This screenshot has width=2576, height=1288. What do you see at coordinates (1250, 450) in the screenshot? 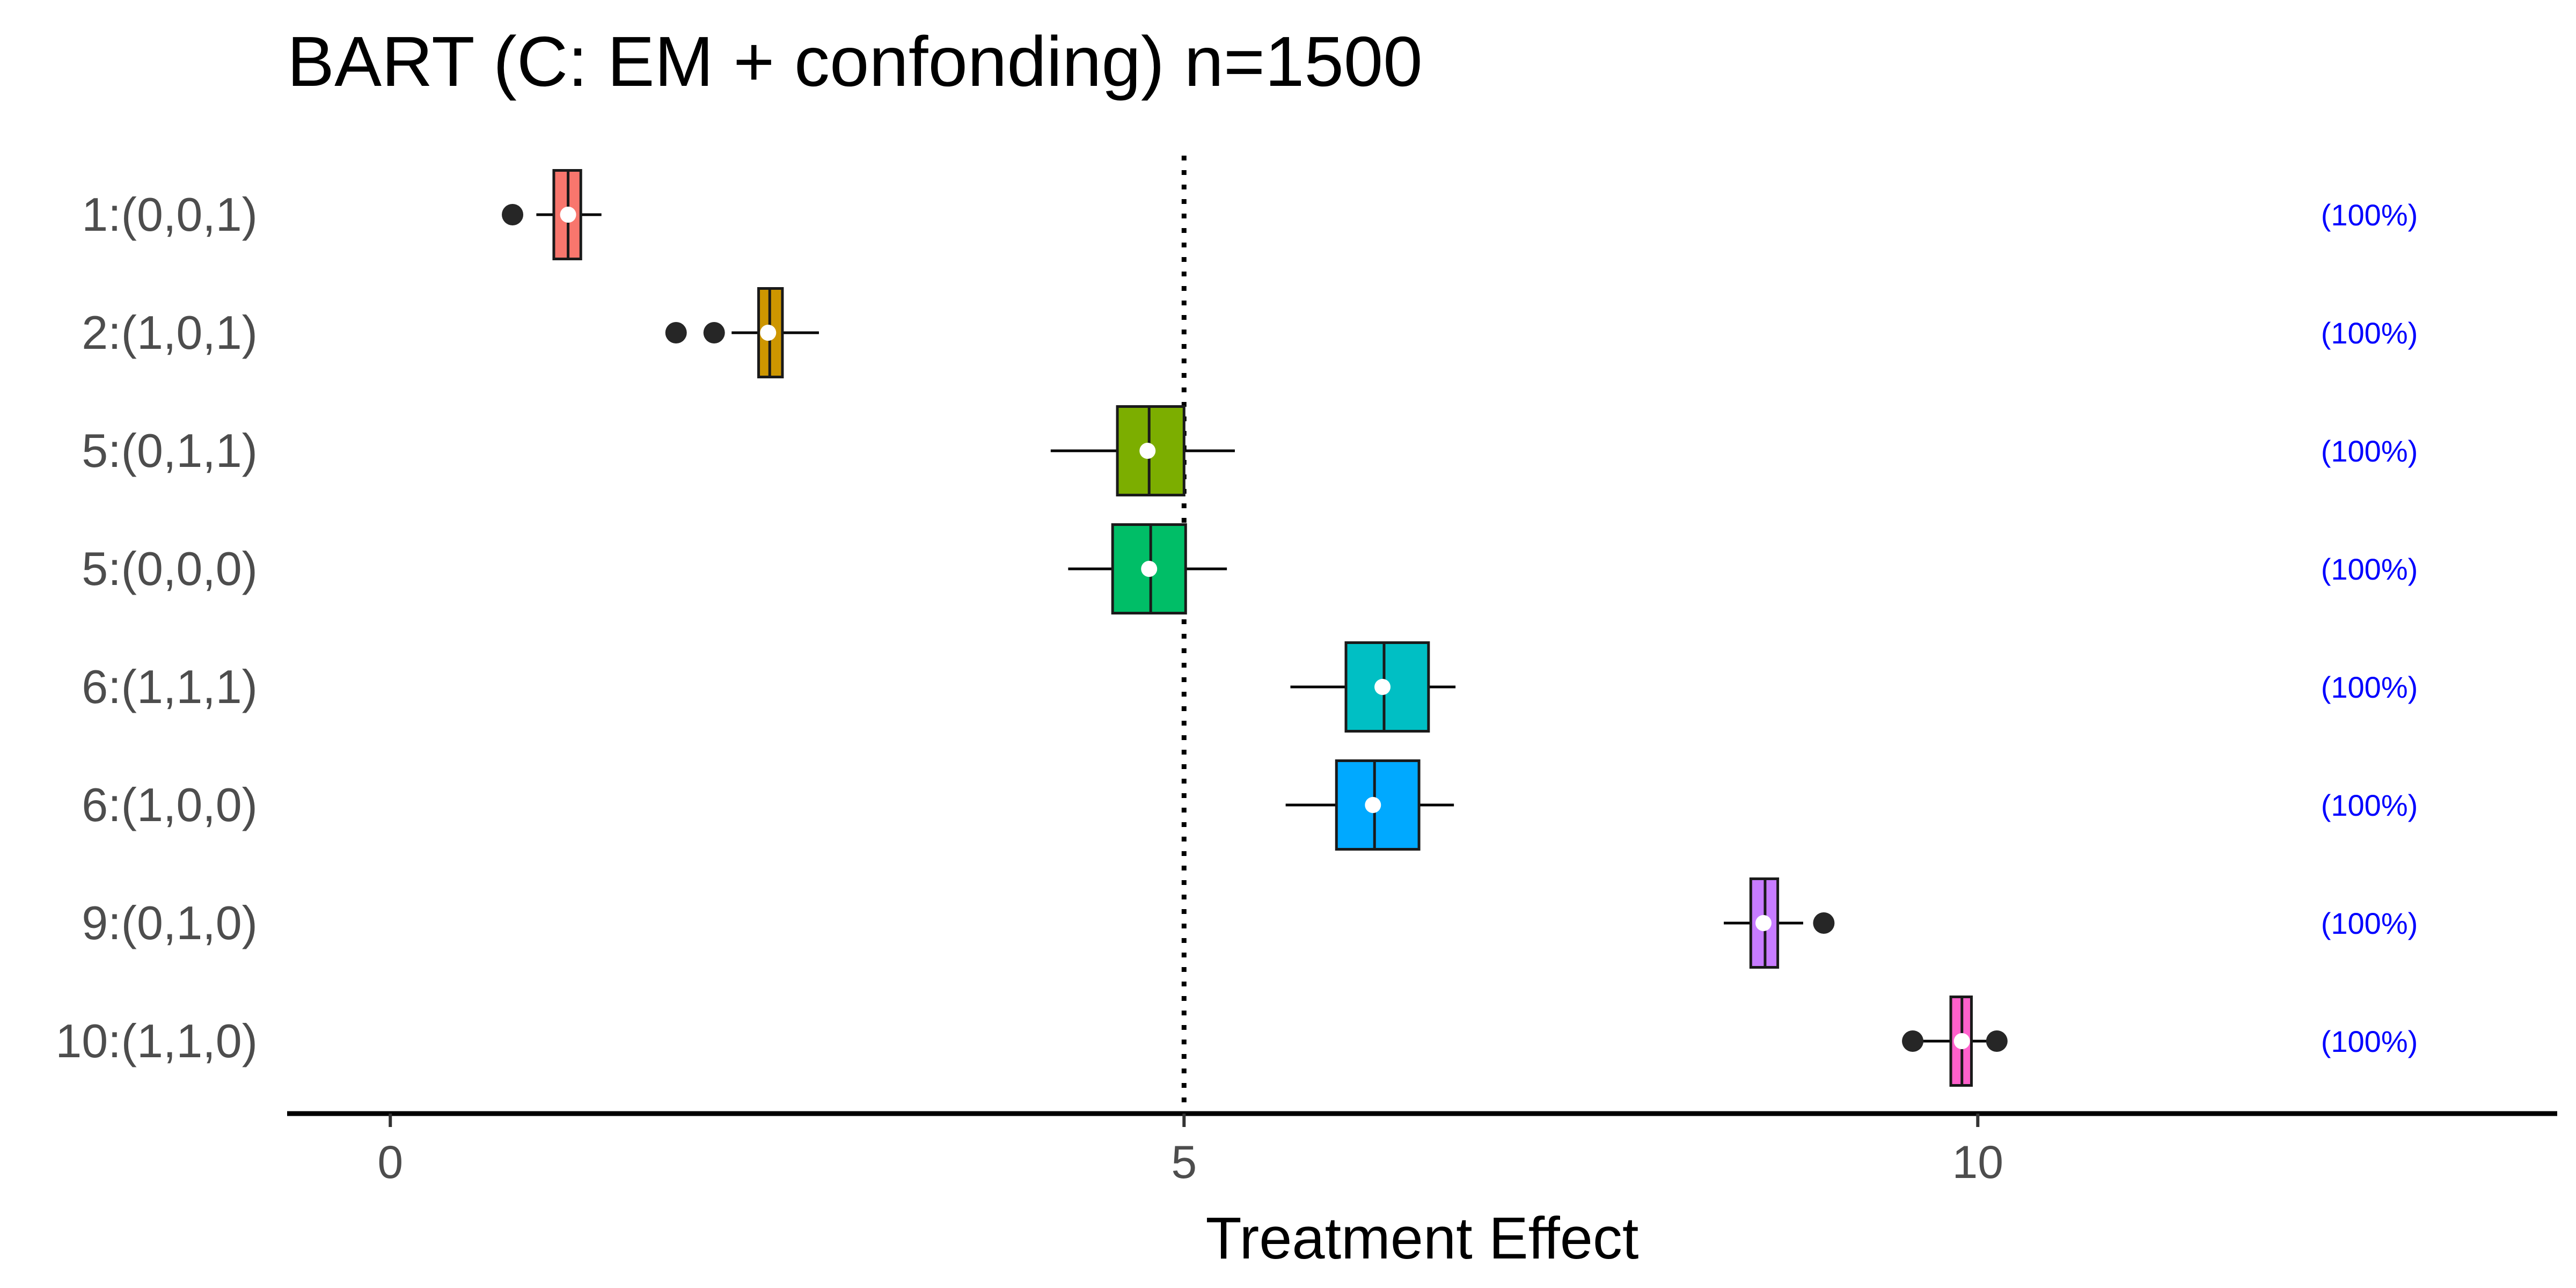
I see `box-group: 5:(0,1,1) (100%)` at bounding box center [1250, 450].